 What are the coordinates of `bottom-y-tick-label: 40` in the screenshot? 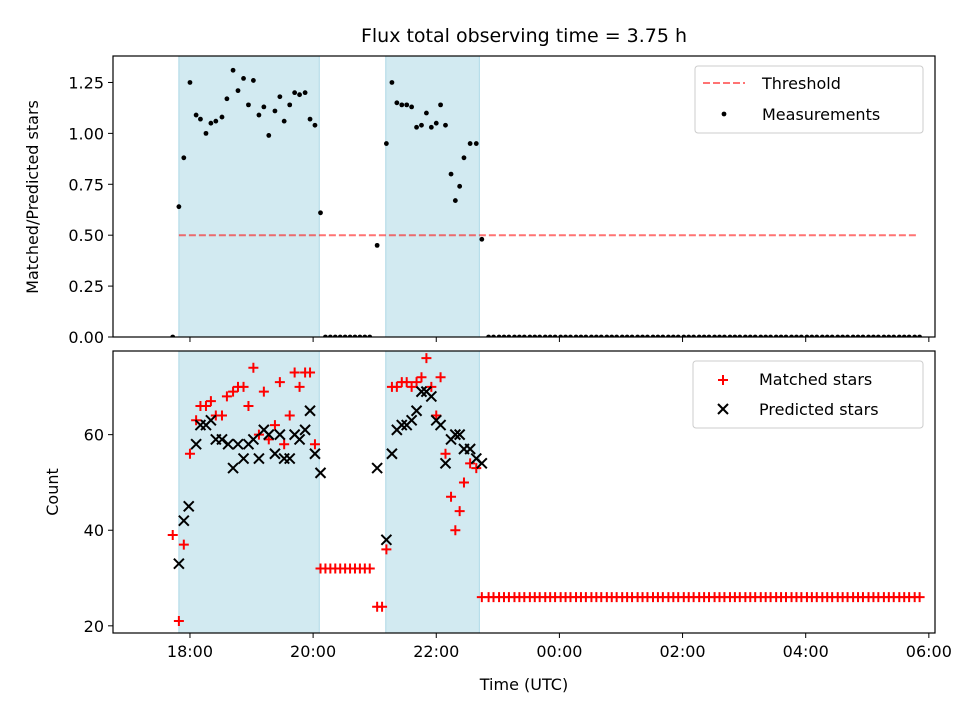 It's located at (94, 530).